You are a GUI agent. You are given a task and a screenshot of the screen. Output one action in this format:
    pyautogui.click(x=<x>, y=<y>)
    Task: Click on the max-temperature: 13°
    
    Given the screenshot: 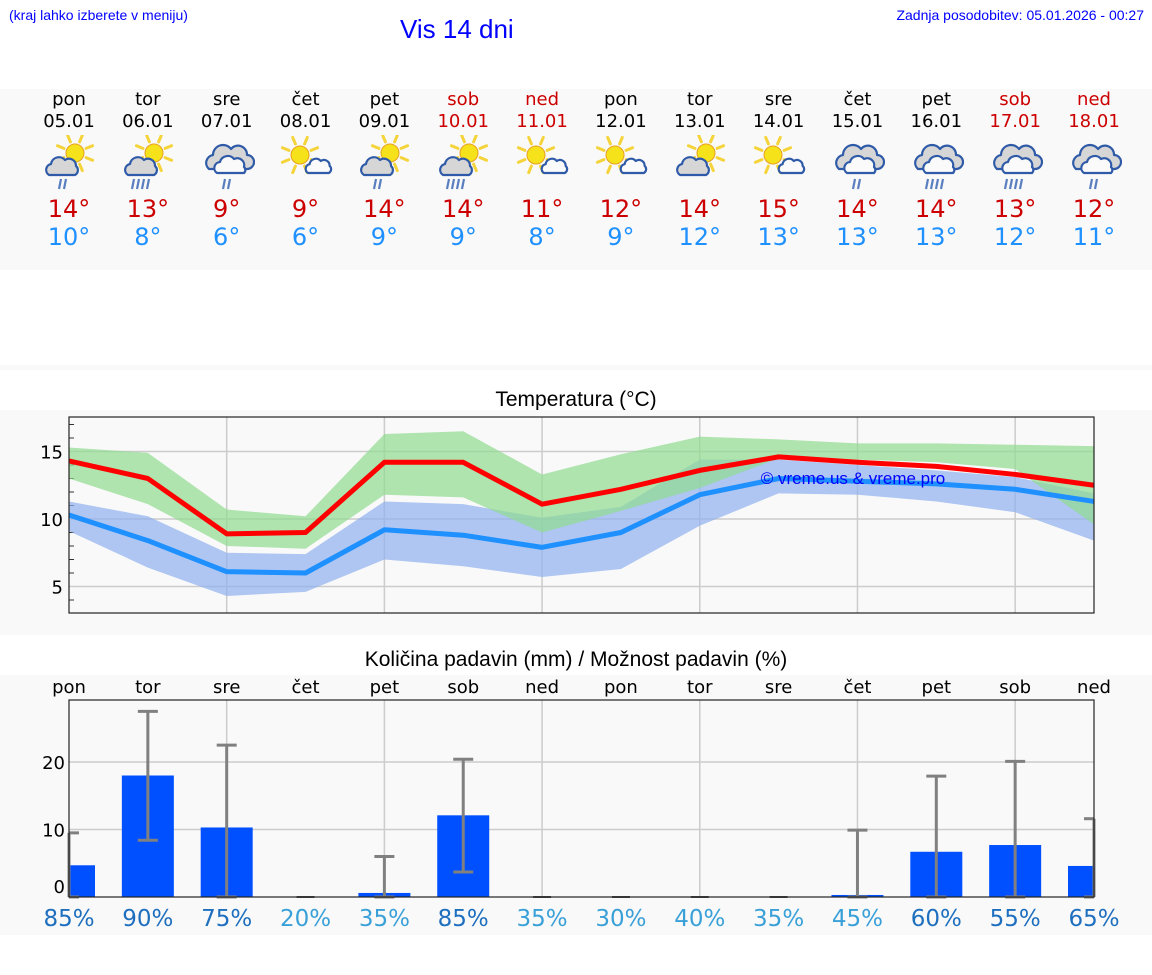 What is the action you would take?
    pyautogui.click(x=1015, y=209)
    